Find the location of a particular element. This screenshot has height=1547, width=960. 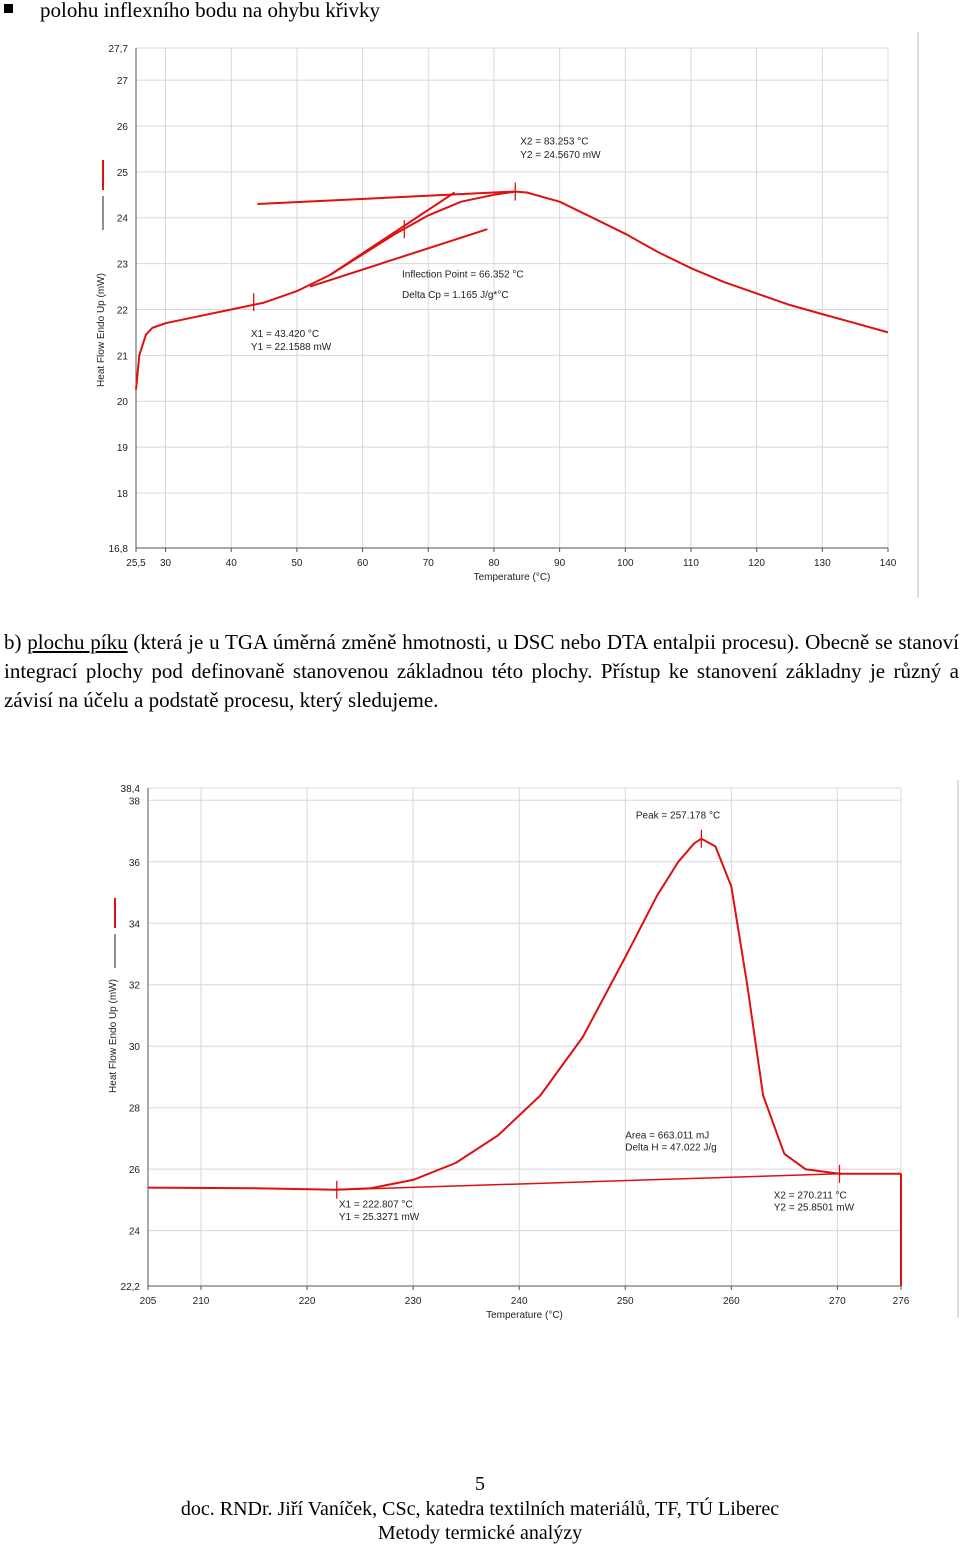

x-tick-label: 250 is located at coordinates (625, 1301).